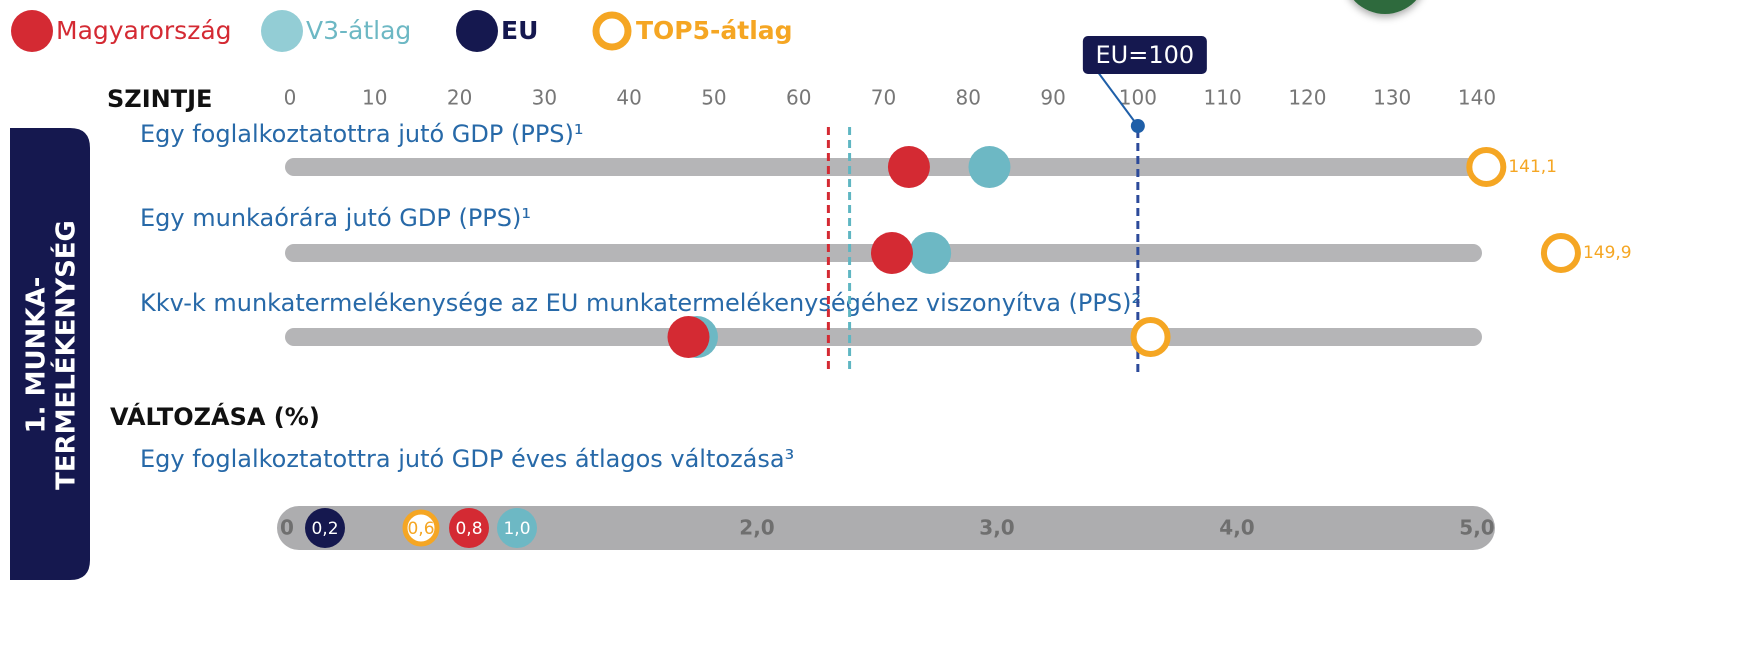 This screenshot has height=647, width=1742. I want to click on value-label: 0,6, so click(420, 529).